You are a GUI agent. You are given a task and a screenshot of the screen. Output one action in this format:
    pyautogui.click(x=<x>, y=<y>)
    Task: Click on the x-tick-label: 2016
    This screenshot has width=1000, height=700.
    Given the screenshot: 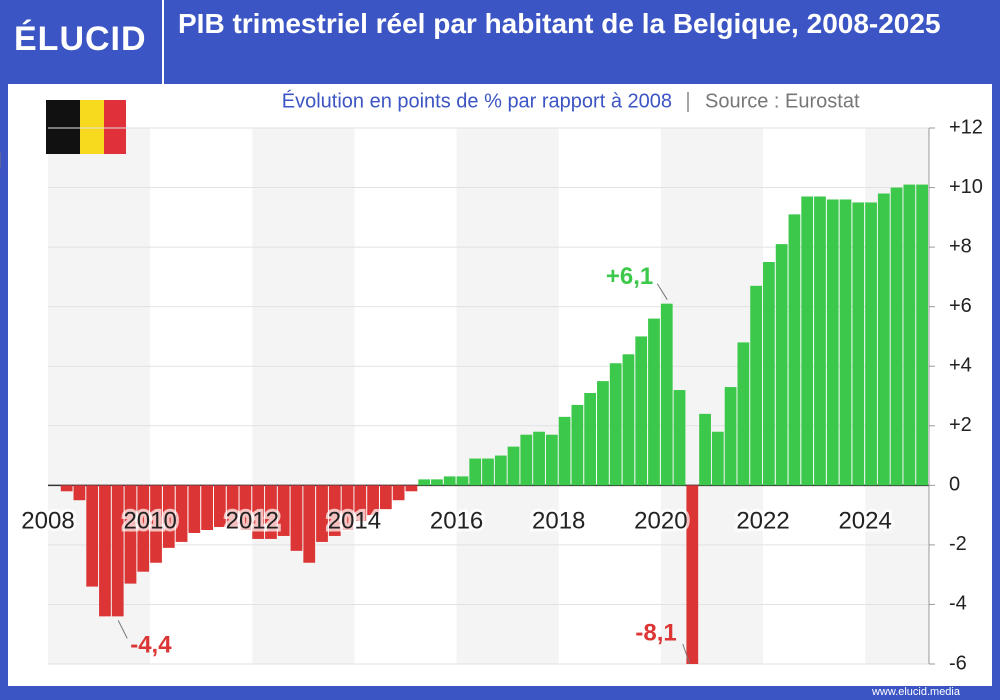 What is the action you would take?
    pyautogui.click(x=456, y=521)
    